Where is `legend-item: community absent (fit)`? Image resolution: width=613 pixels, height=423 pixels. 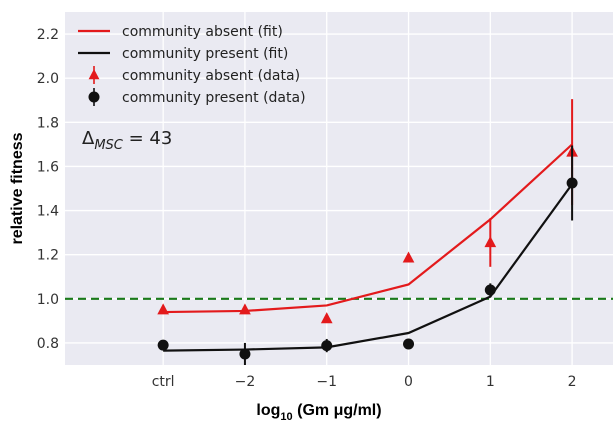
legend-item: community absent (fit) is located at coordinates (180, 32).